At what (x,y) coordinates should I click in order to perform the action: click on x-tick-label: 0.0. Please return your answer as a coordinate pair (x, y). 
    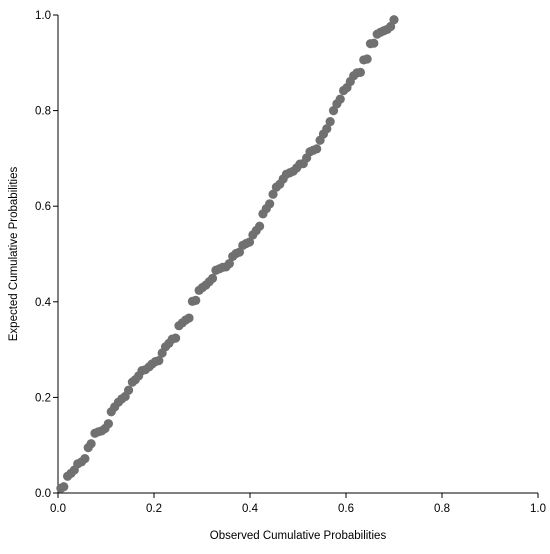
    Looking at the image, I should click on (58, 509).